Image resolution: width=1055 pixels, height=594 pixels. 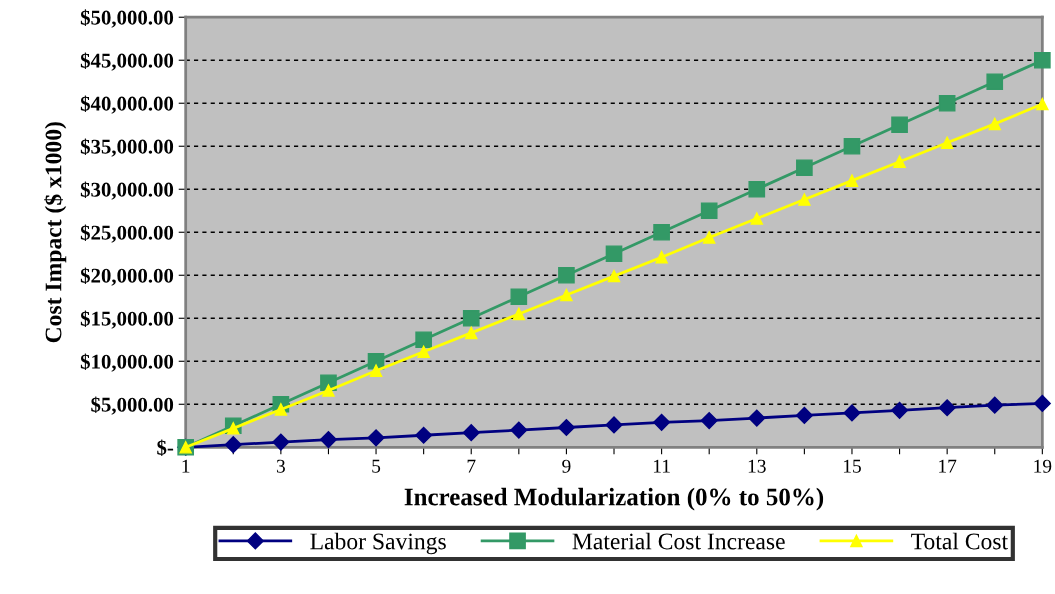 I want to click on legend-label: Material Cost Increase, so click(x=678, y=541).